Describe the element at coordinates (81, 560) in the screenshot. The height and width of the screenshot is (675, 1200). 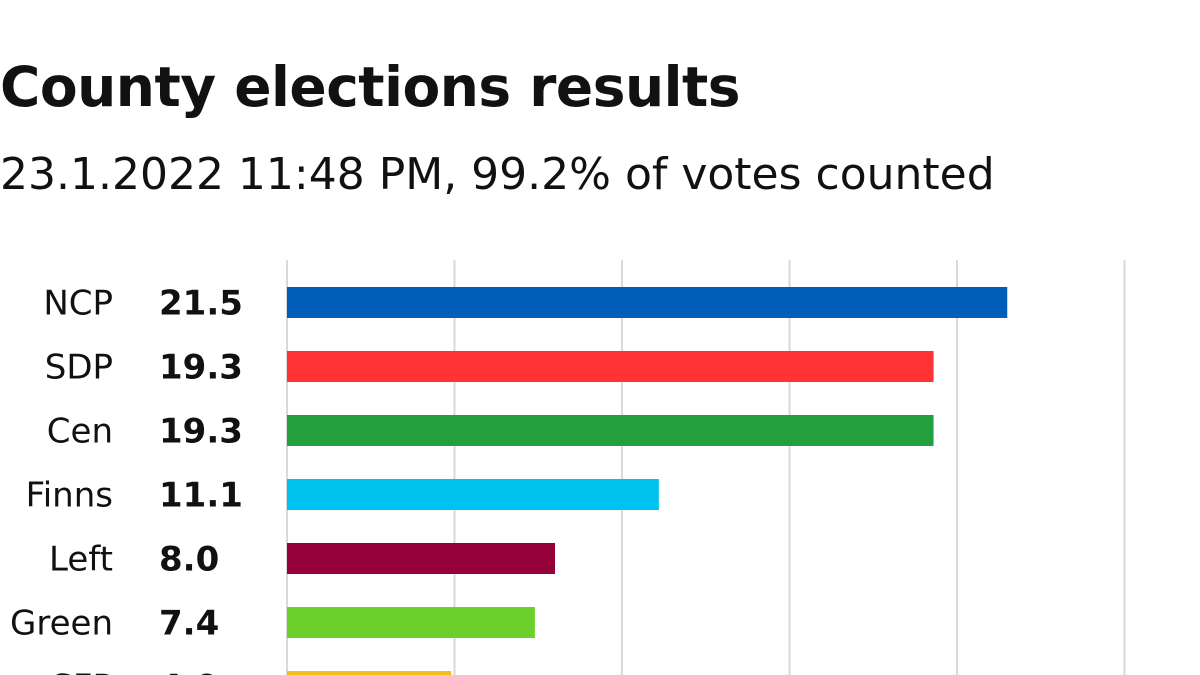
I see `party-label-left: Left` at that location.